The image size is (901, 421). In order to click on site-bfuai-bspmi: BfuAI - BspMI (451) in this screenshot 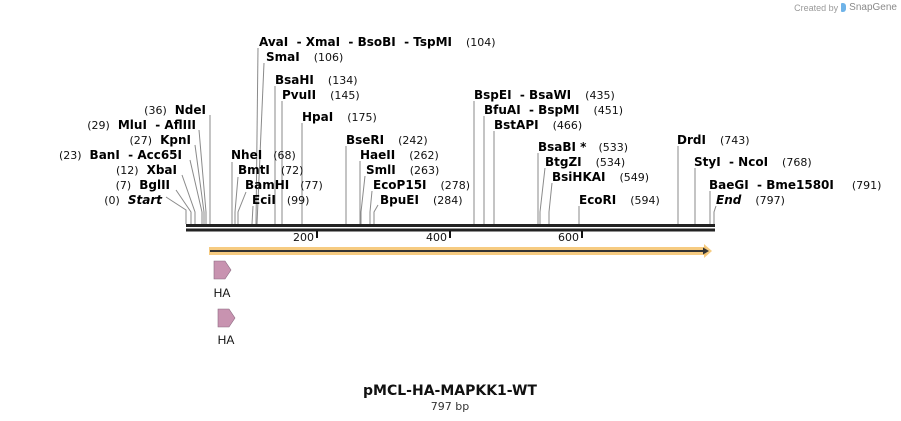, I will do `click(553, 110)`.